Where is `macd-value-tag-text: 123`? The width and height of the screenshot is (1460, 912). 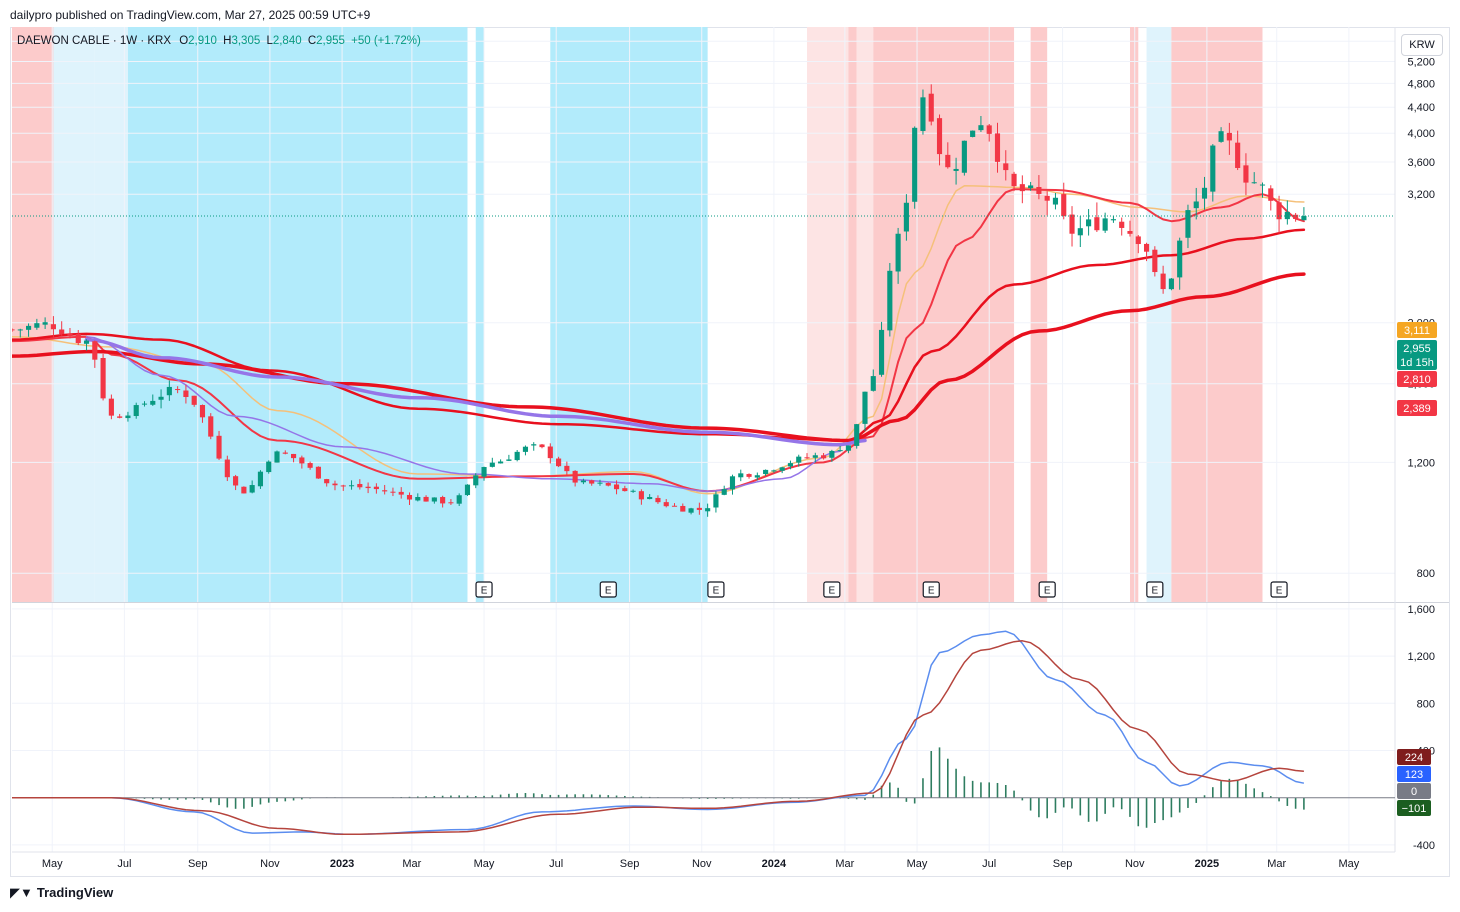
macd-value-tag-text: 123 is located at coordinates (1414, 775).